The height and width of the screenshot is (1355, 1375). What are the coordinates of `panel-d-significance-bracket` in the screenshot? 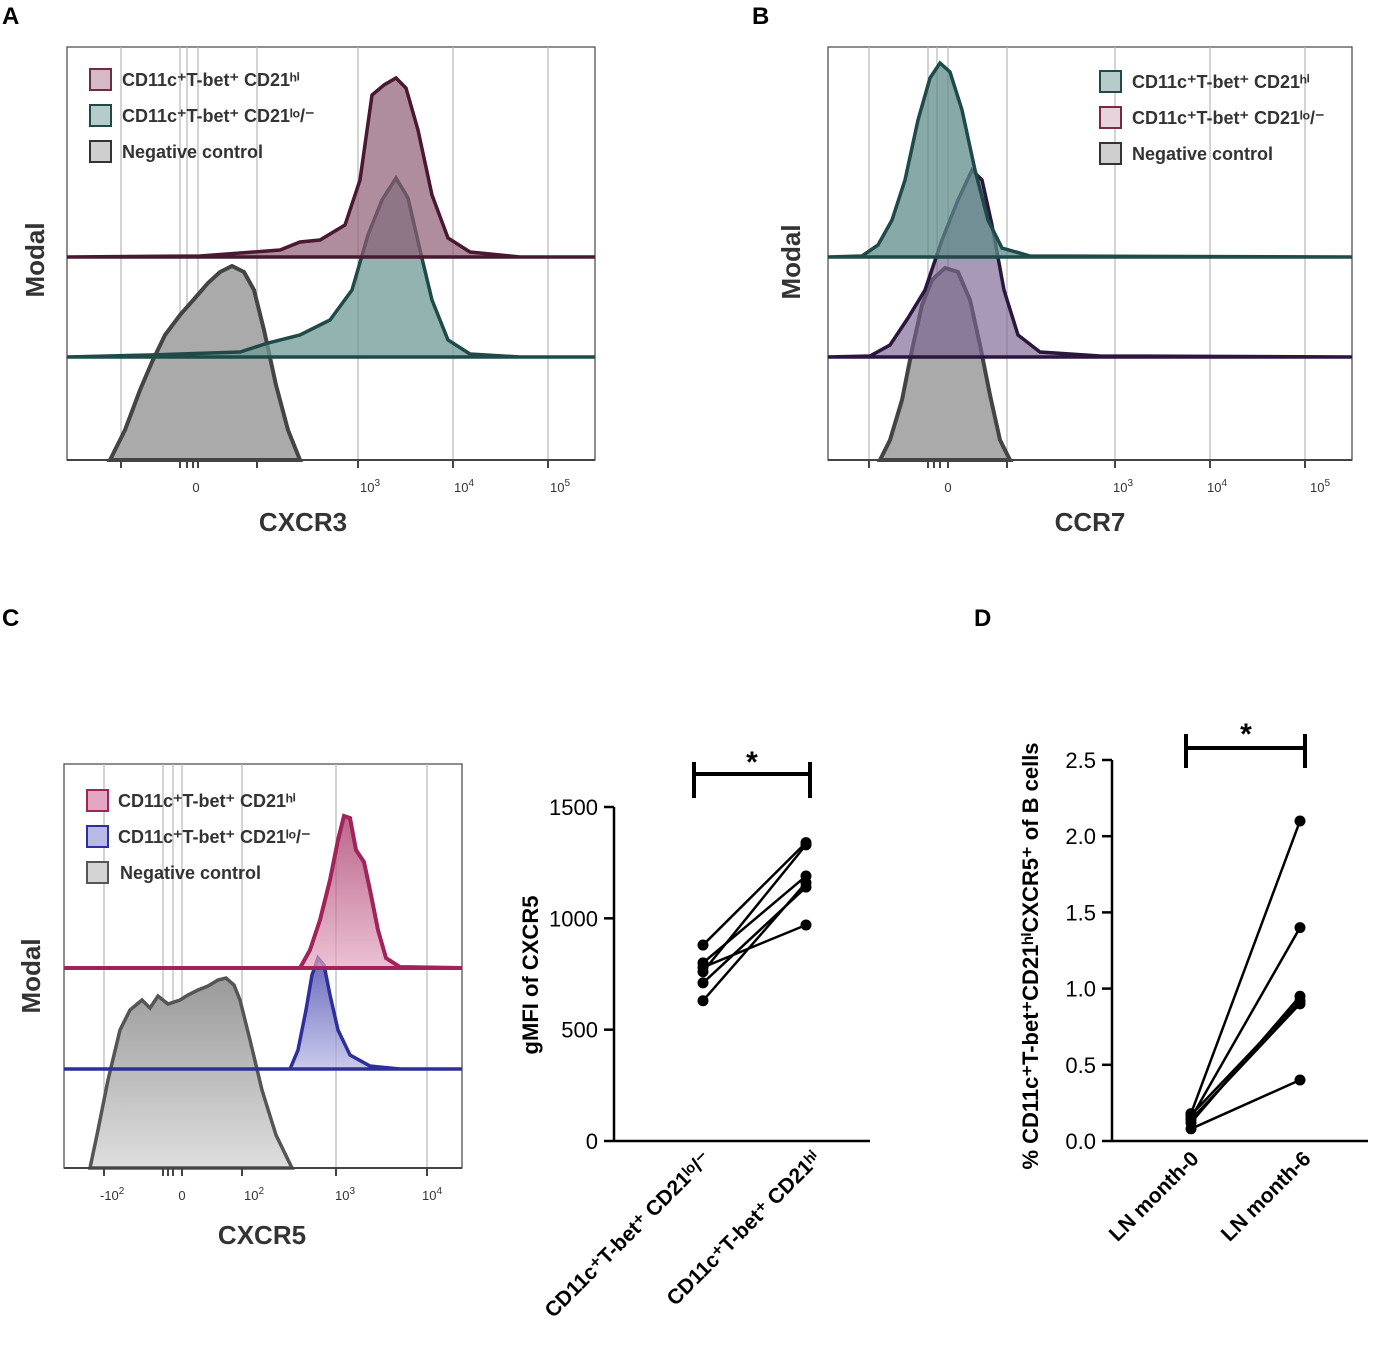 It's located at (1245, 751).